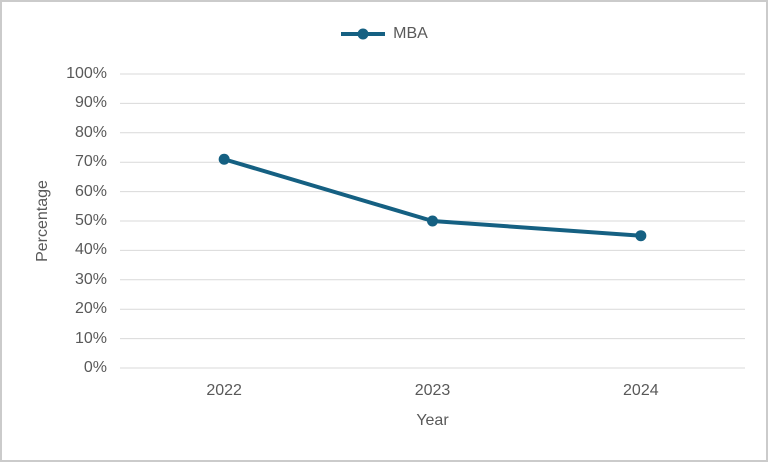 This screenshot has height=462, width=768. I want to click on x-tick-label: 2024, so click(641, 390).